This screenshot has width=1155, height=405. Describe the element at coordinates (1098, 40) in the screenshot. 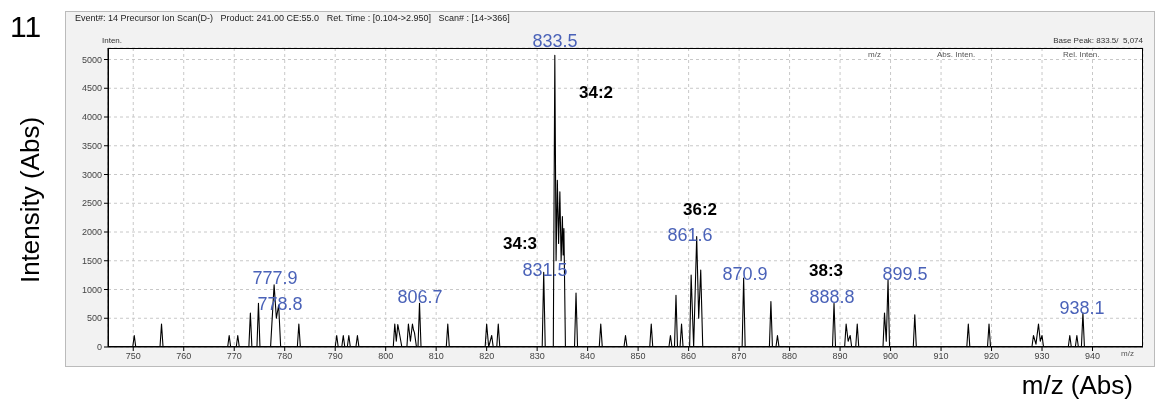

I see `text: Base Peak: 833.5/ 5,074` at that location.